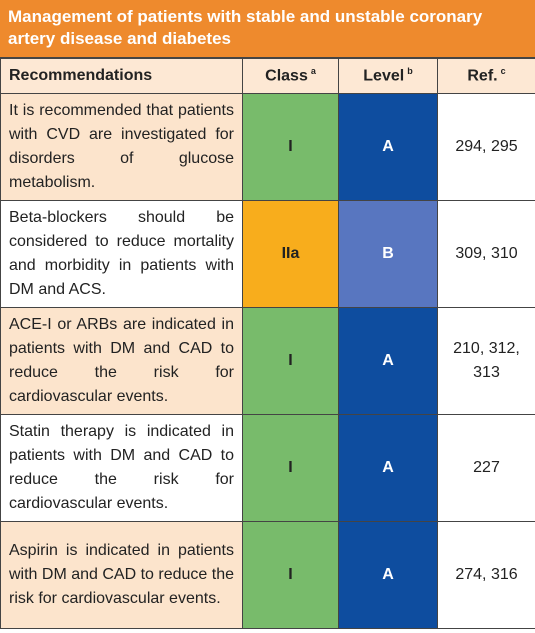  I want to click on reference: 274, 316, so click(486, 575).